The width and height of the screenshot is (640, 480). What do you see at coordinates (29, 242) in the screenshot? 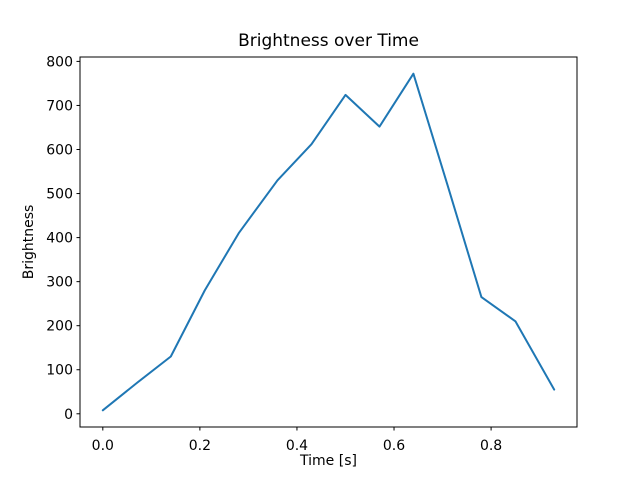
I see `y-axis-label: Brightness` at bounding box center [29, 242].